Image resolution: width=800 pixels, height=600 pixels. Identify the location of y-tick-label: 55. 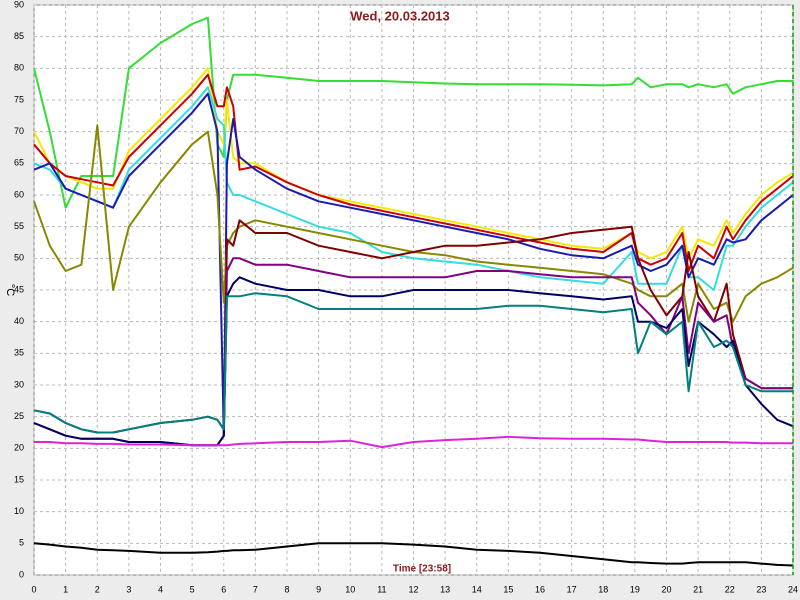
(19, 226).